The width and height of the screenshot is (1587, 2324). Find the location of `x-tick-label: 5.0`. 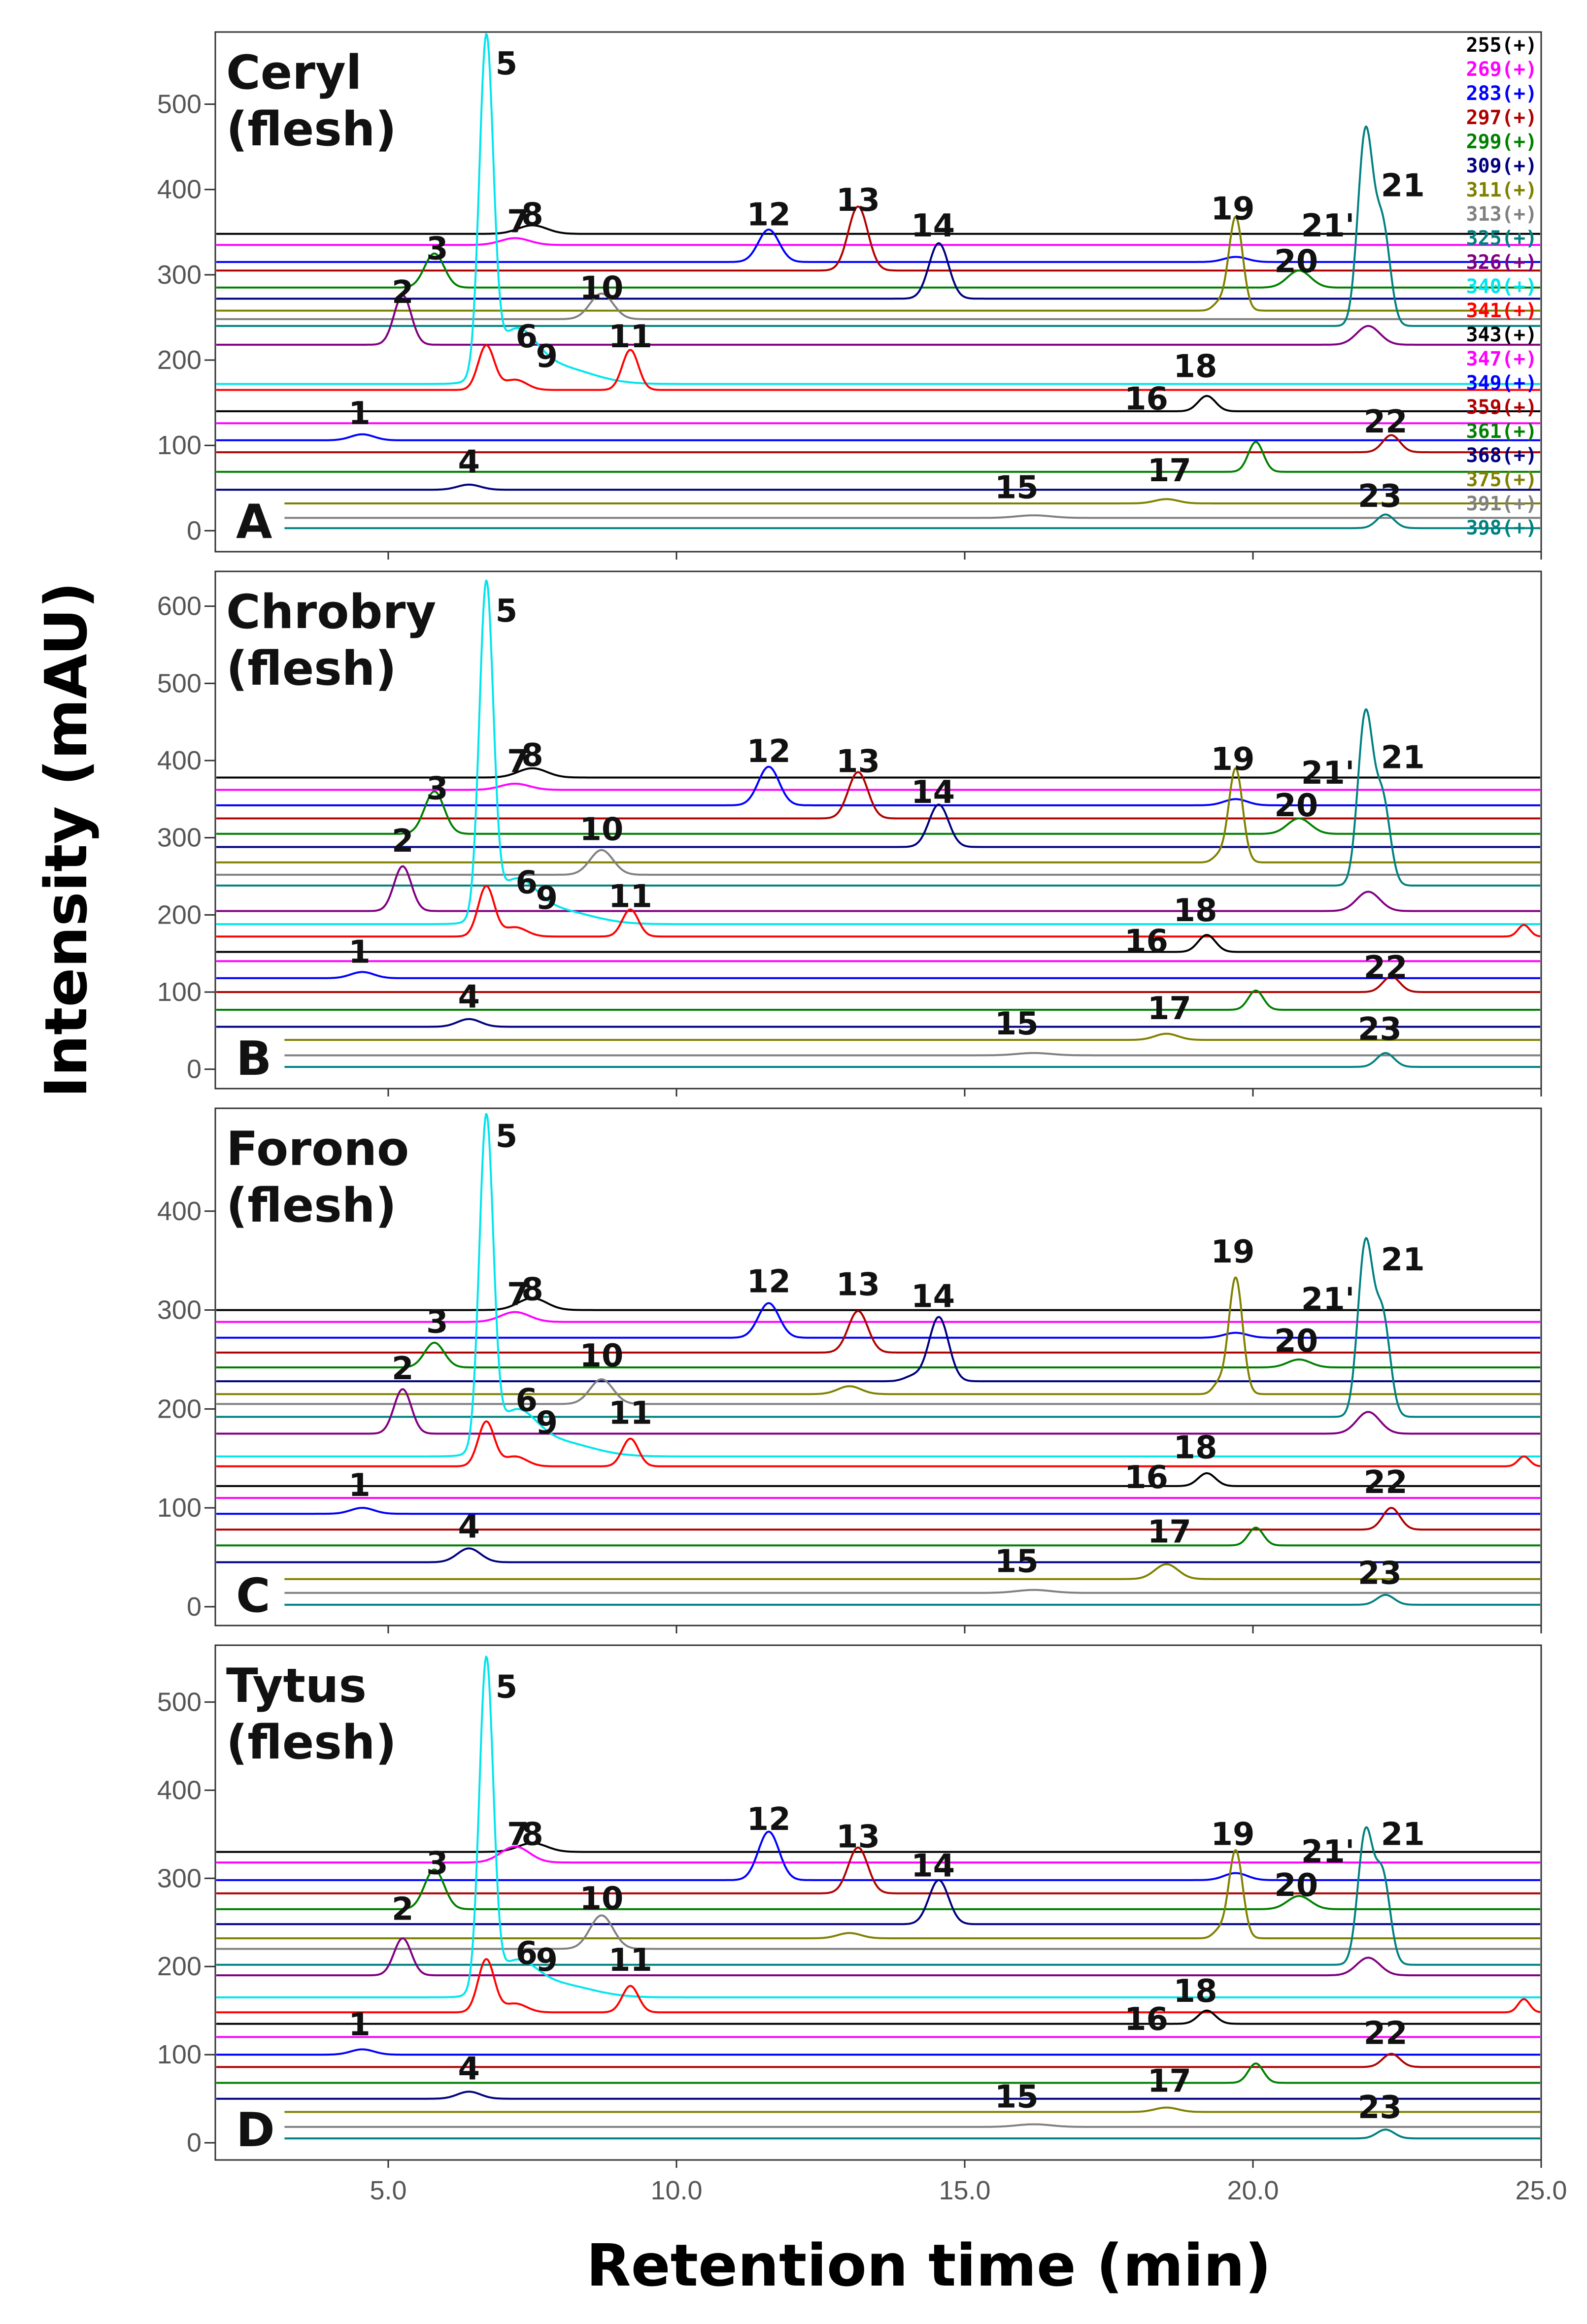

x-tick-label: 5.0 is located at coordinates (388, 2190).